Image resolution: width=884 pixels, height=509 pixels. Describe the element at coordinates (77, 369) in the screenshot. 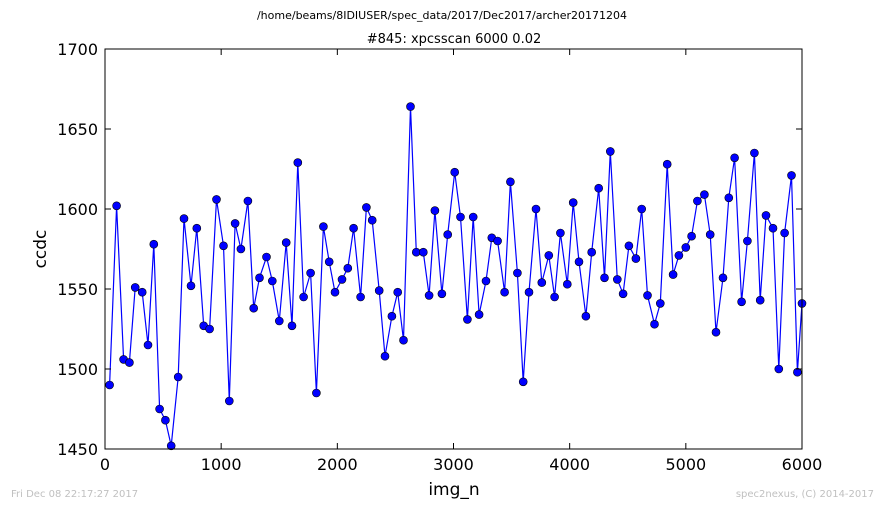

I see `y-tick-label: 1500` at that location.